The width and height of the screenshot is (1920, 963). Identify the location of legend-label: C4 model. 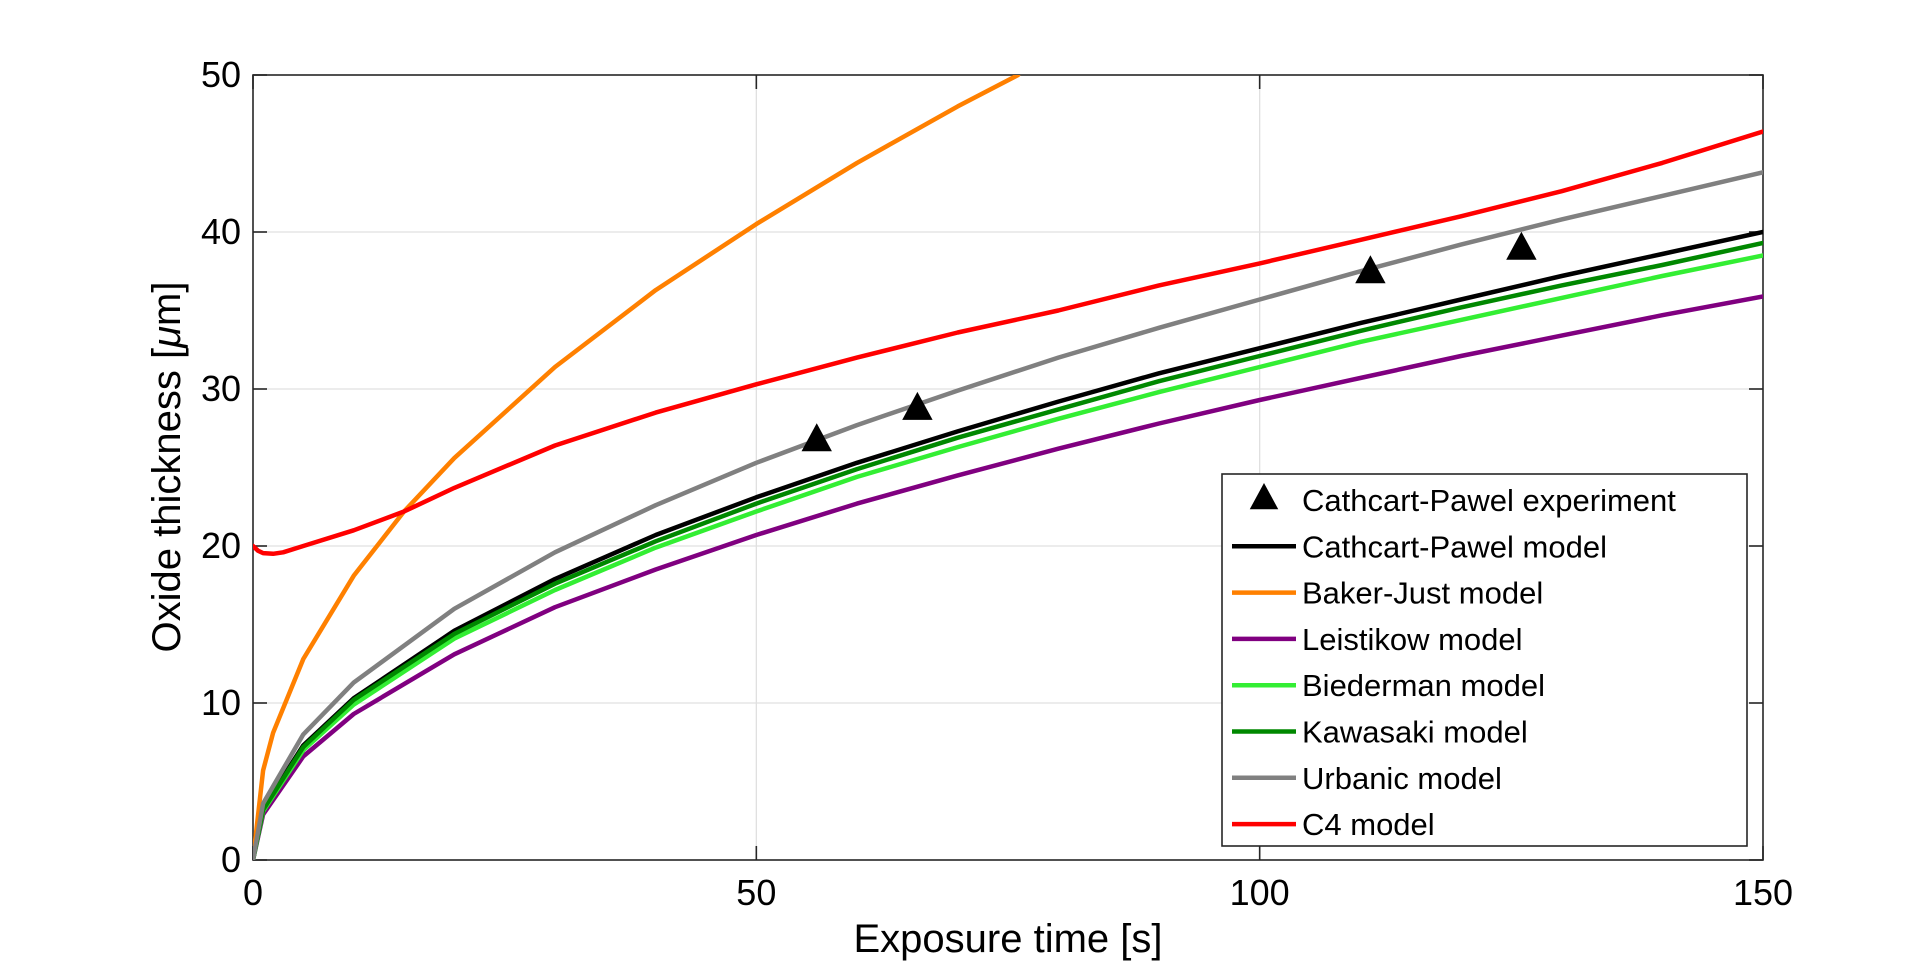
(1368, 824).